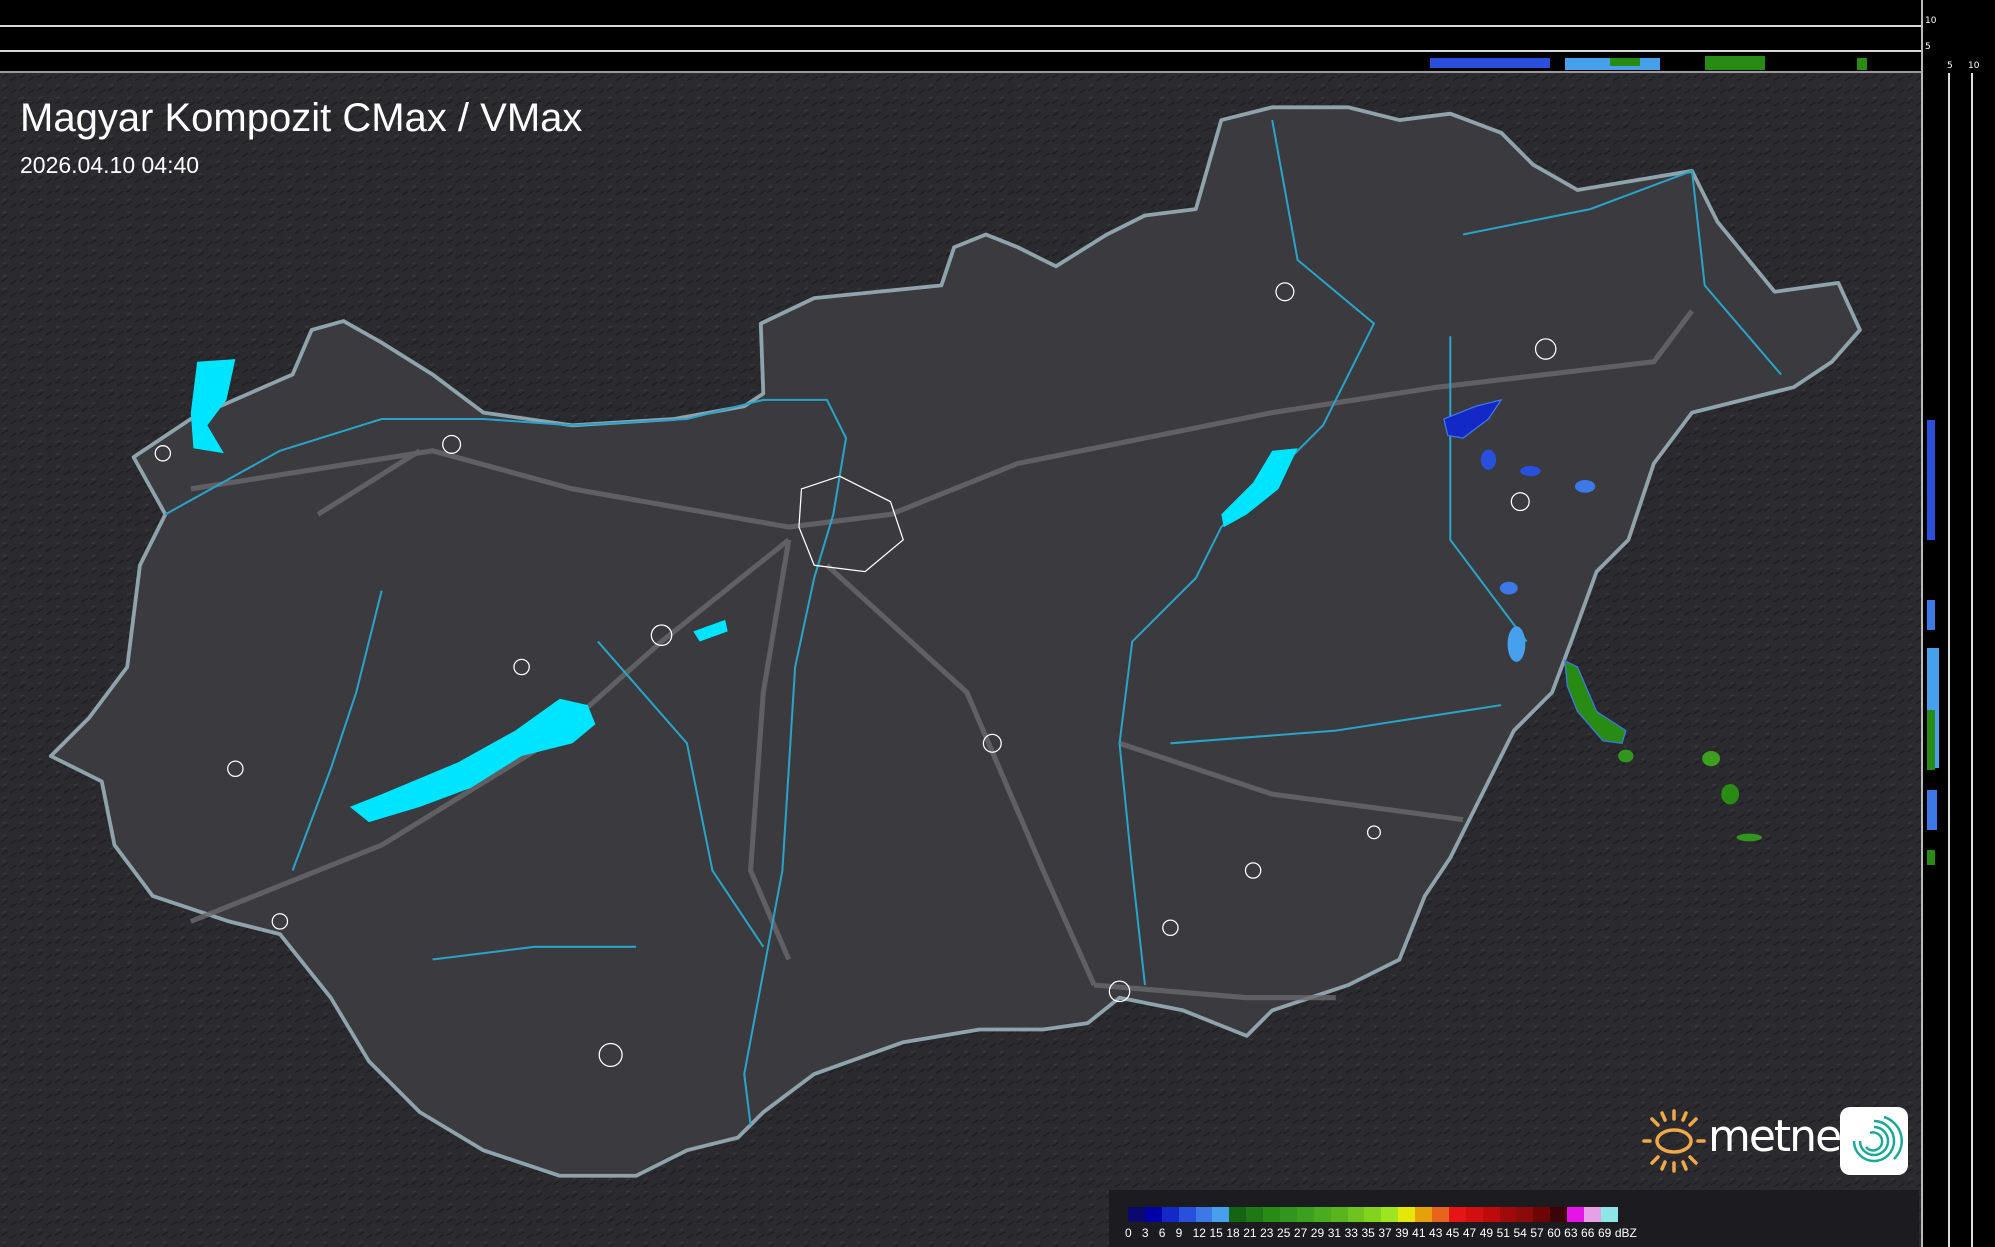  What do you see at coordinates (1782, 1136) in the screenshot?
I see `logo-text: metnet` at bounding box center [1782, 1136].